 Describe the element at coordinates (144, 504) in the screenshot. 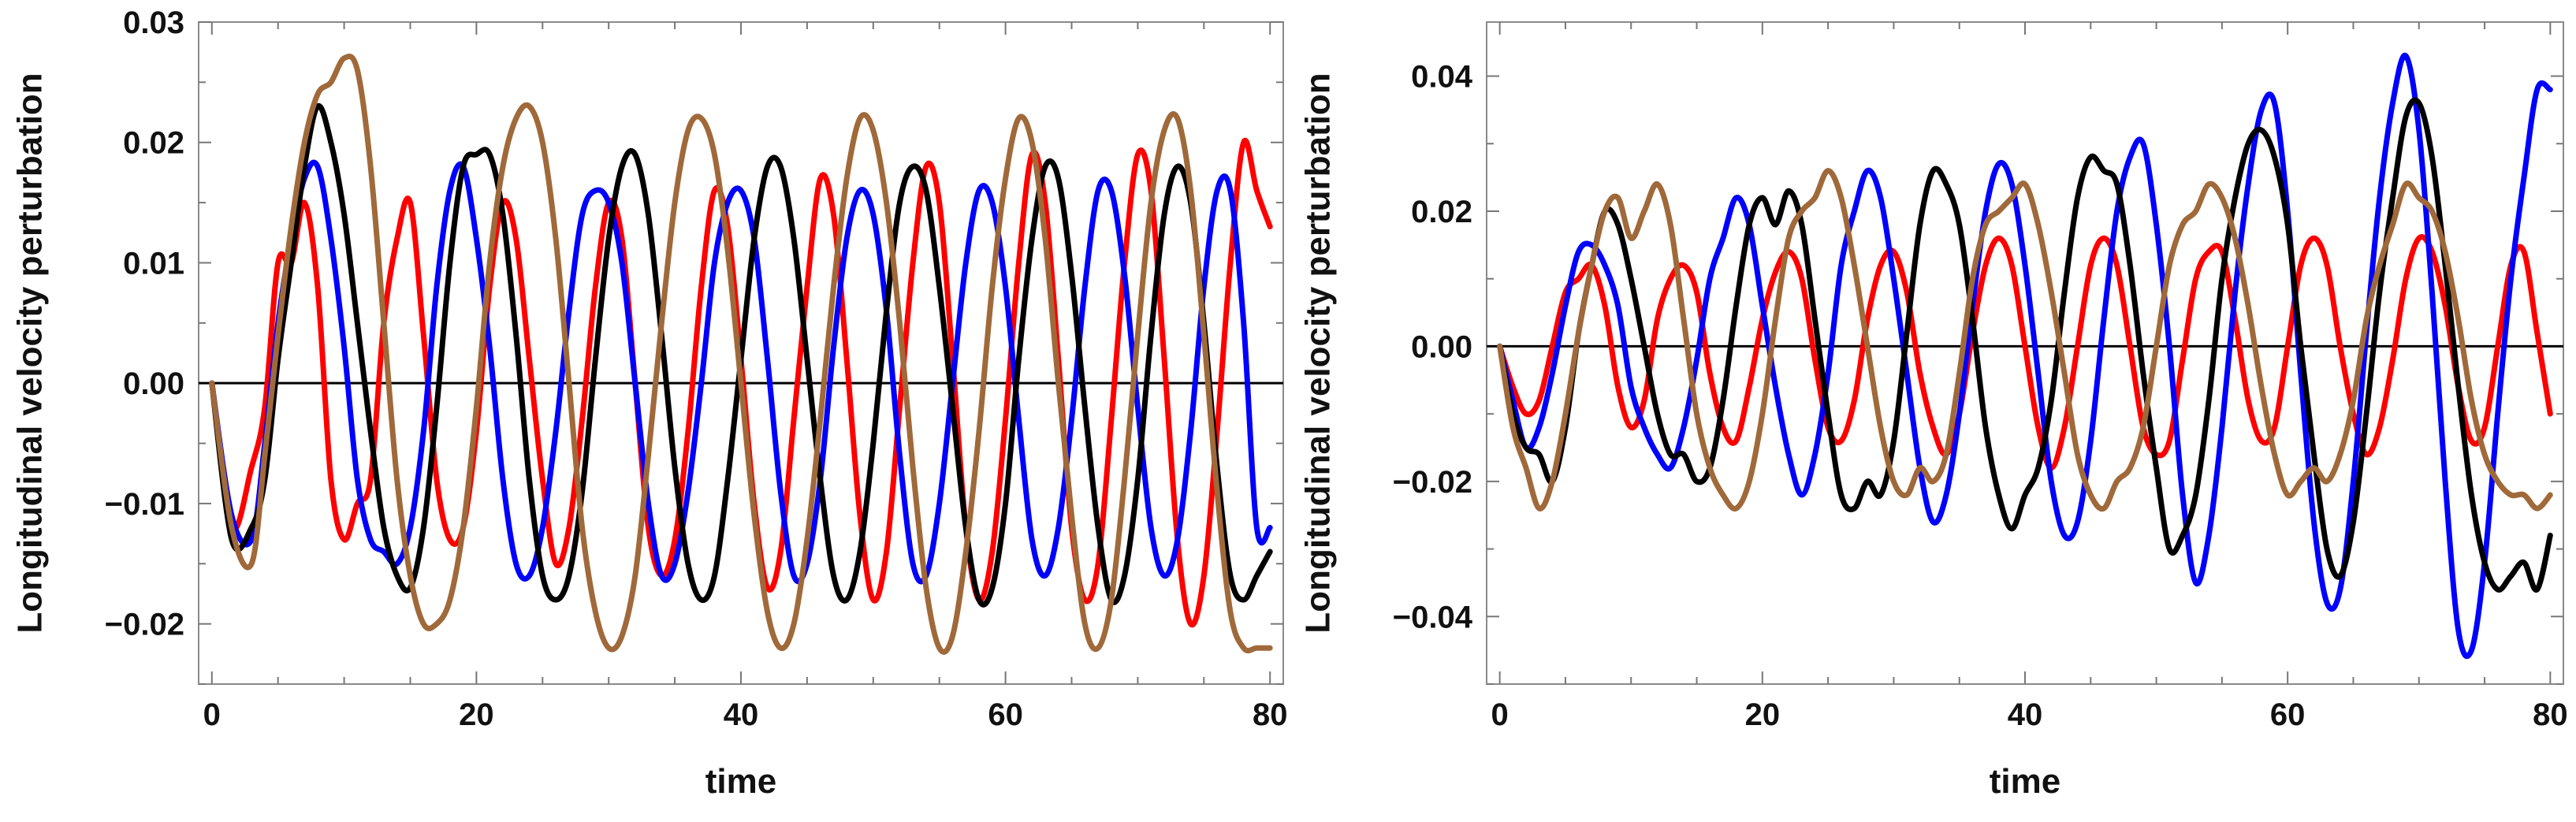

I see `y-tick-label: −0.01` at that location.